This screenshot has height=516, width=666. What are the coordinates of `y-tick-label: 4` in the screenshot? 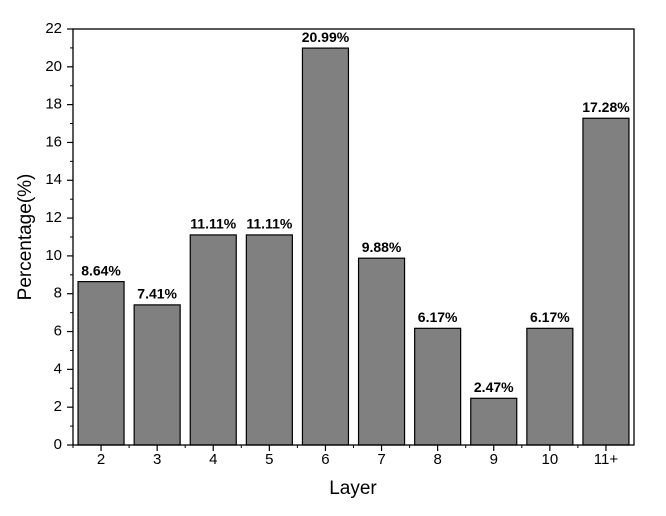 It's located at (58, 368).